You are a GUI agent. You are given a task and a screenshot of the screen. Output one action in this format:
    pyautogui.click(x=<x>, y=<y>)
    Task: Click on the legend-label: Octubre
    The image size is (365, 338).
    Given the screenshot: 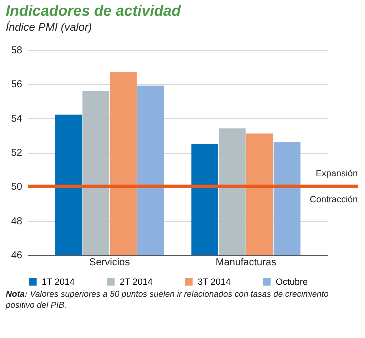 What is the action you would take?
    pyautogui.click(x=292, y=282)
    